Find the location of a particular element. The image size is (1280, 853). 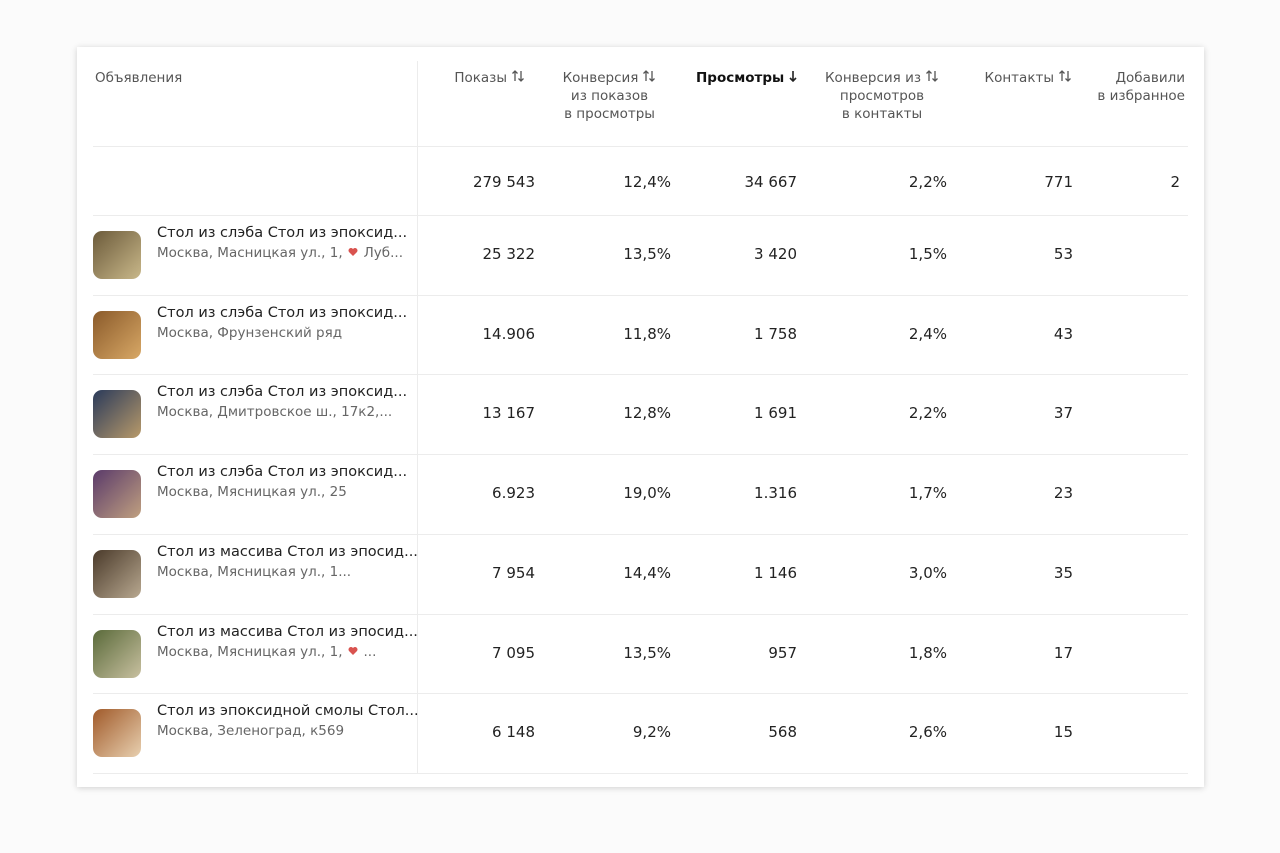

total-cell: 34 667 is located at coordinates (771, 182).